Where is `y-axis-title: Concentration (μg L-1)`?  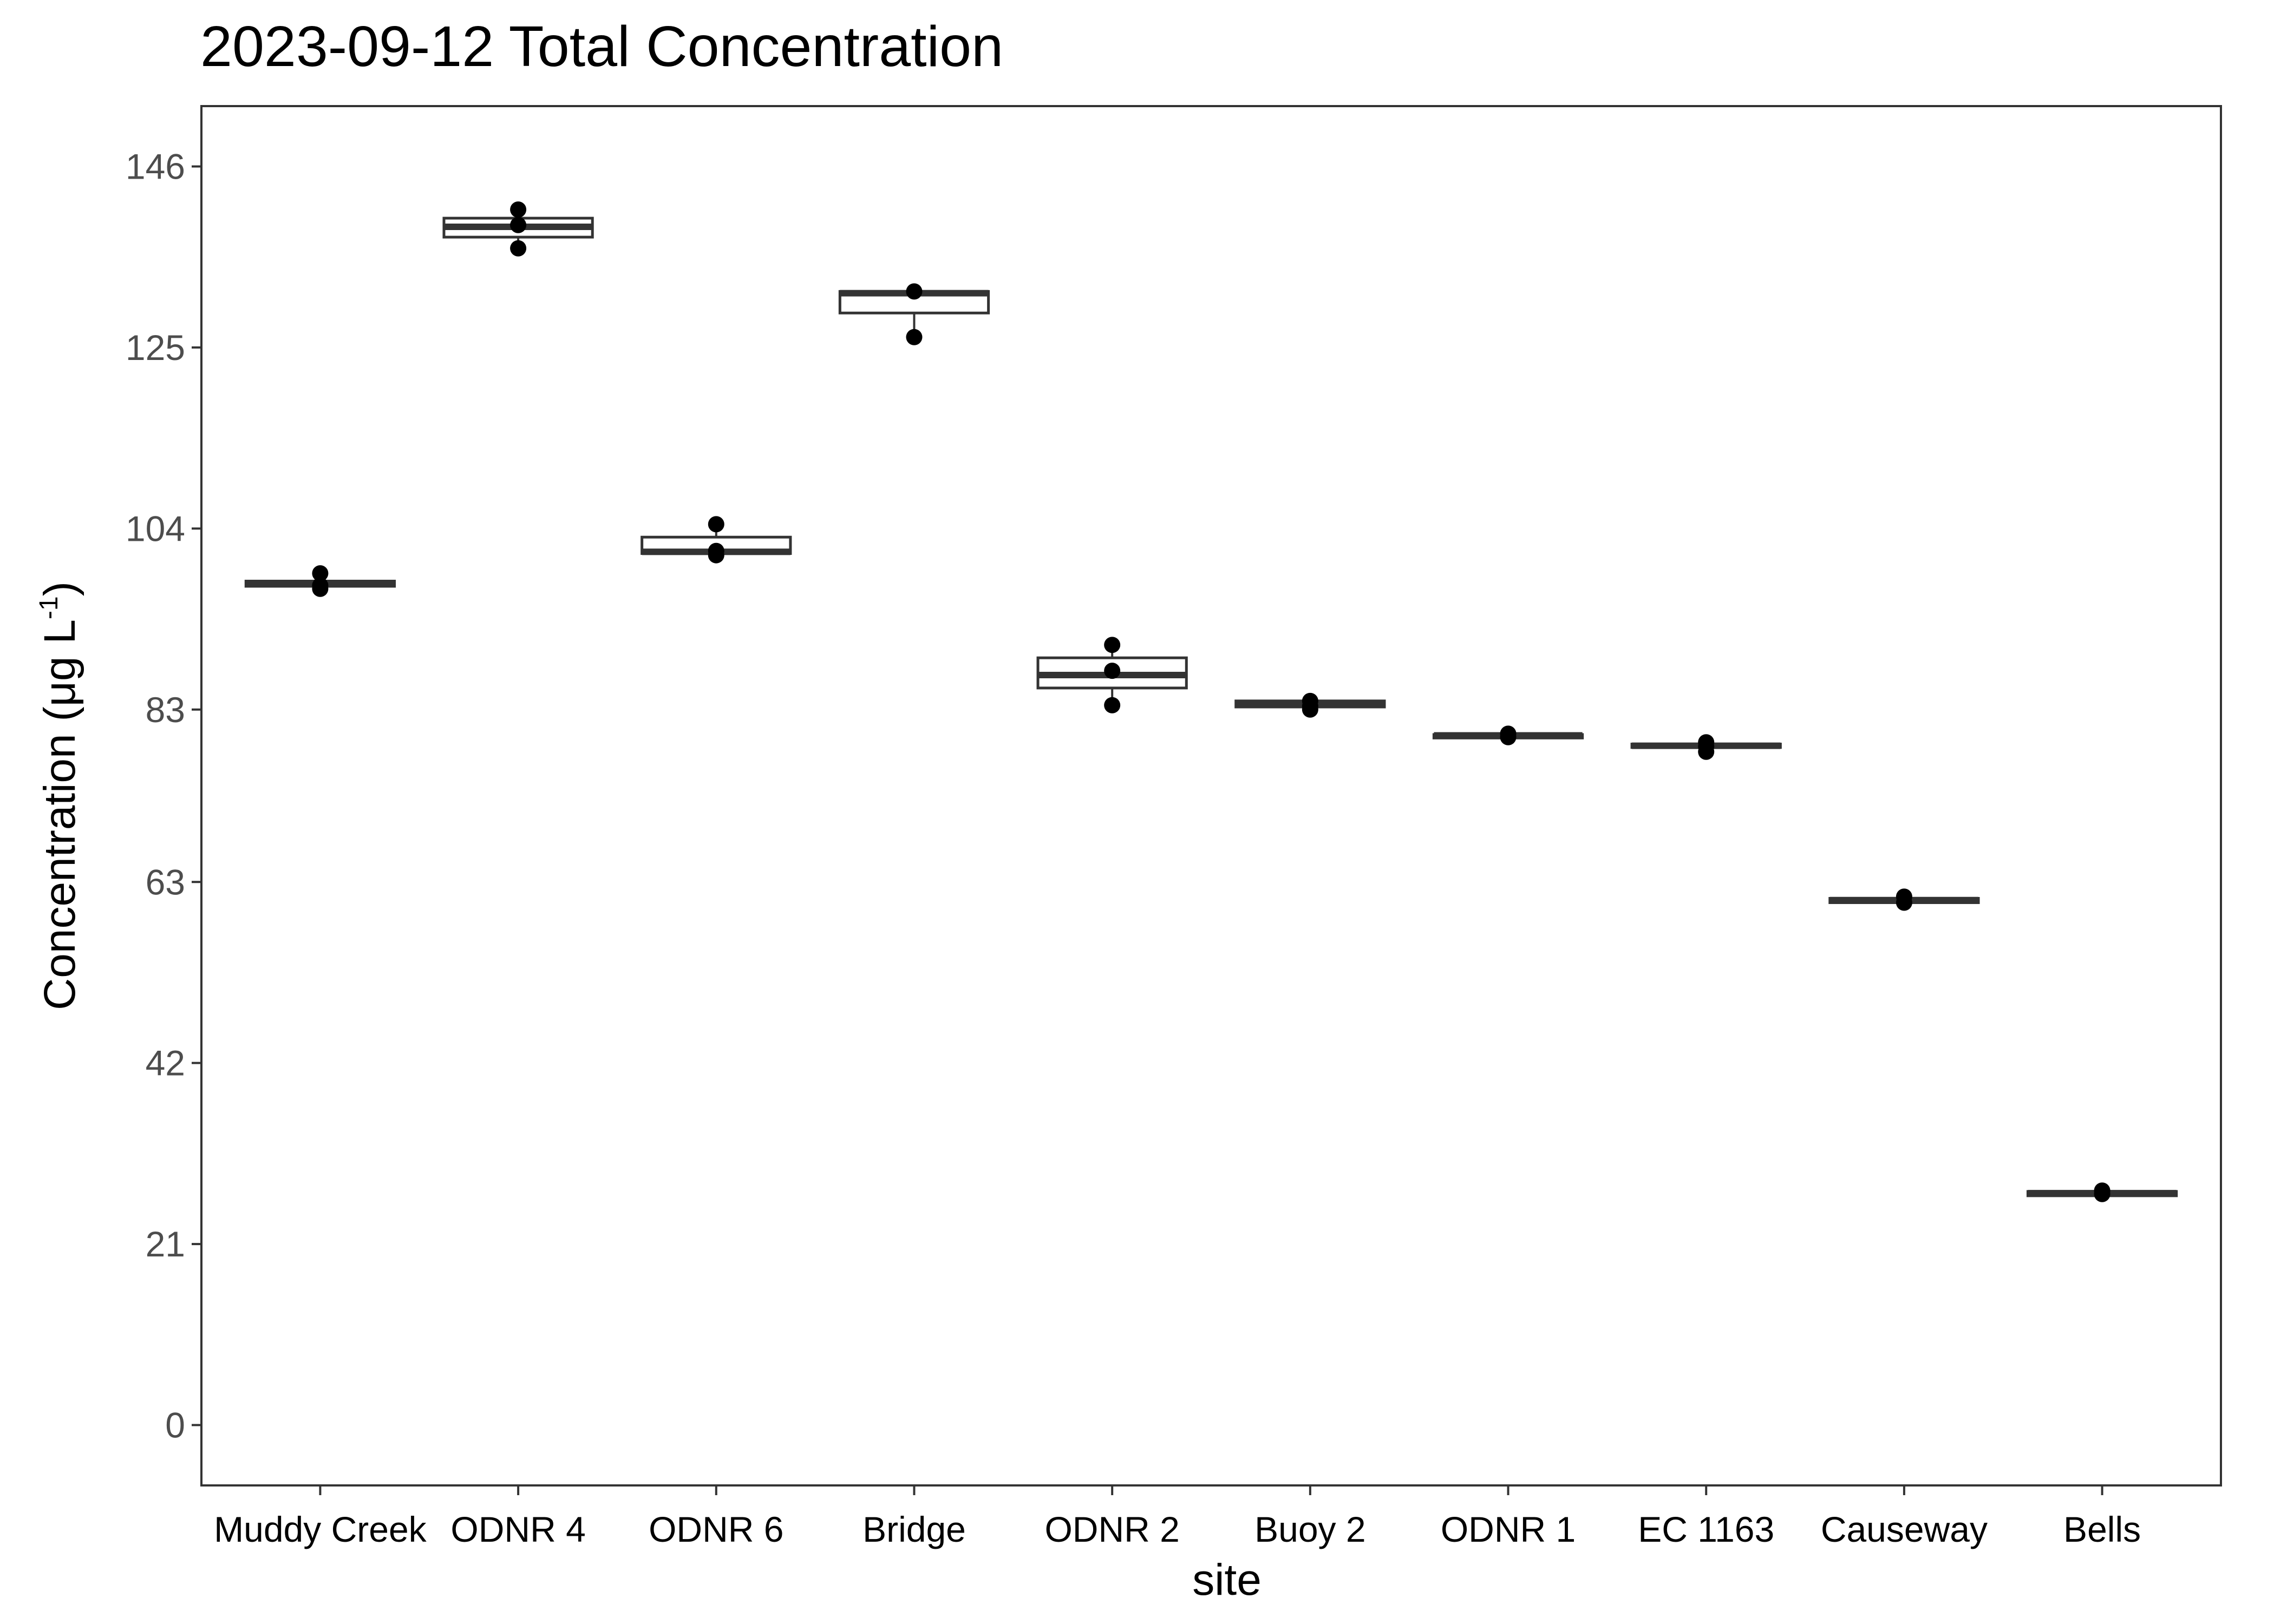
y-axis-title: Concentration (μg L-1) is located at coordinates (60, 795).